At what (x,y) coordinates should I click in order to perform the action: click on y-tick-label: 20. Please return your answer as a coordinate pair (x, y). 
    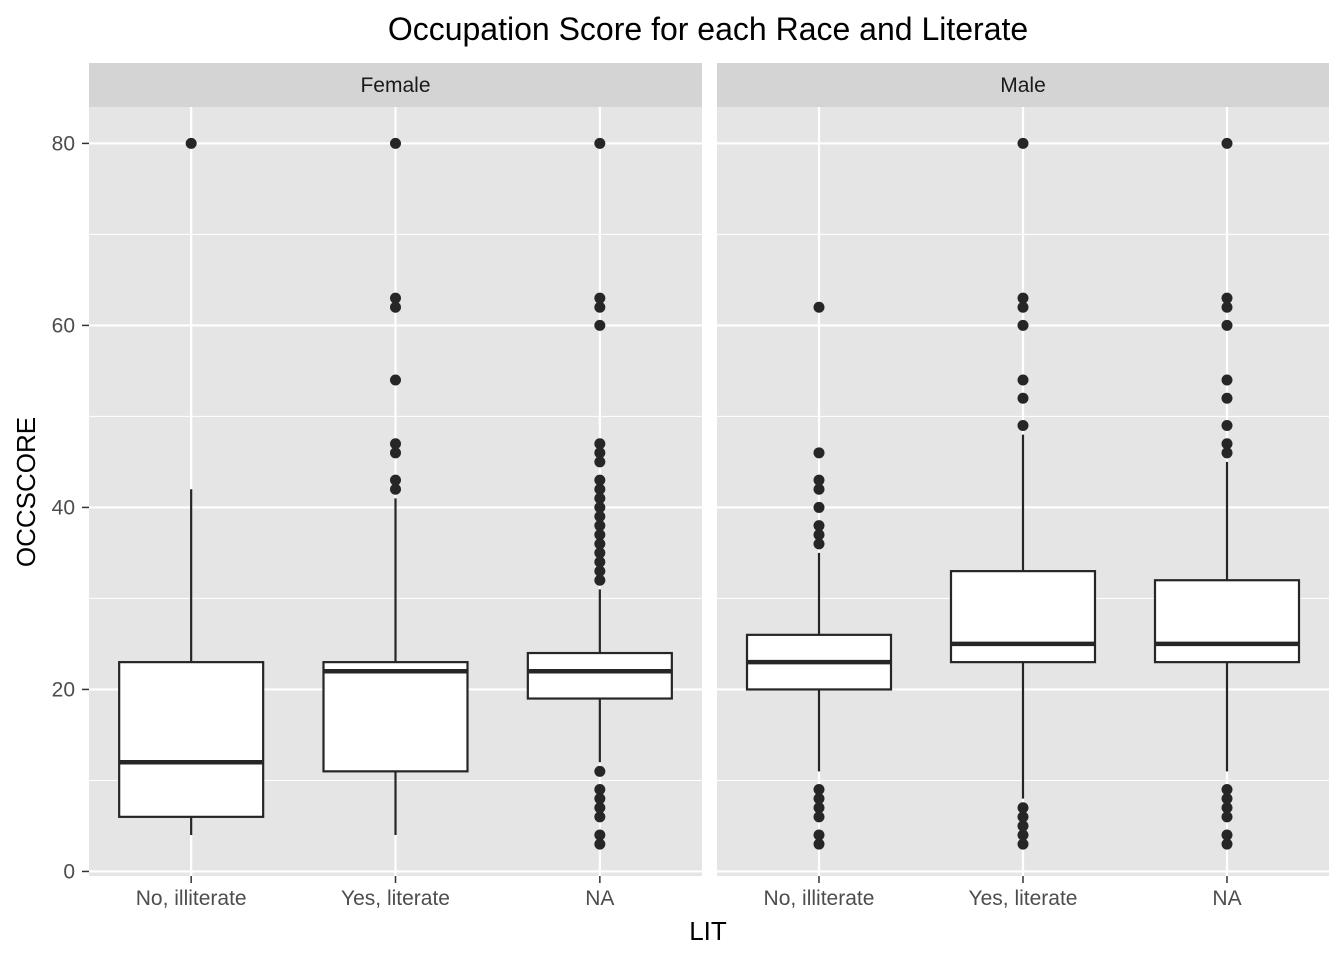
    Looking at the image, I should click on (63, 689).